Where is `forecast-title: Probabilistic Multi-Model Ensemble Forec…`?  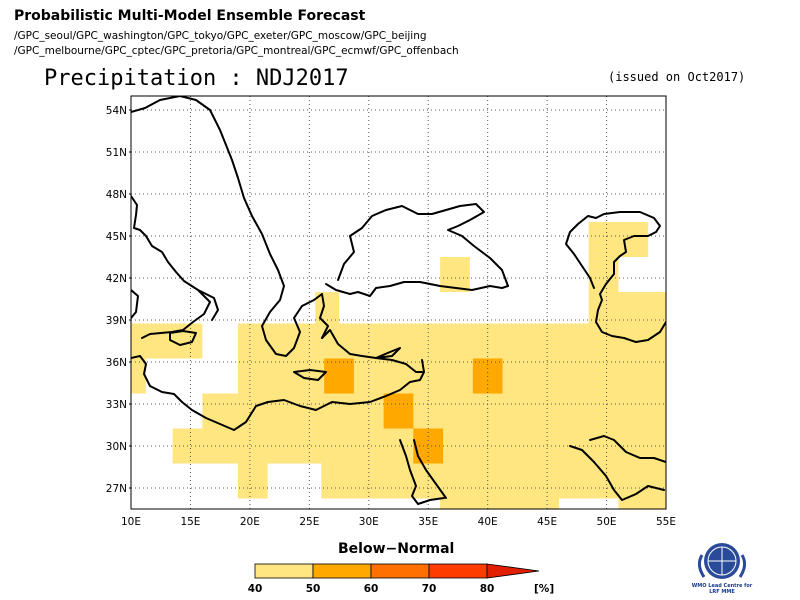 forecast-title: Probabilistic Multi-Model Ensemble Forec… is located at coordinates (190, 16).